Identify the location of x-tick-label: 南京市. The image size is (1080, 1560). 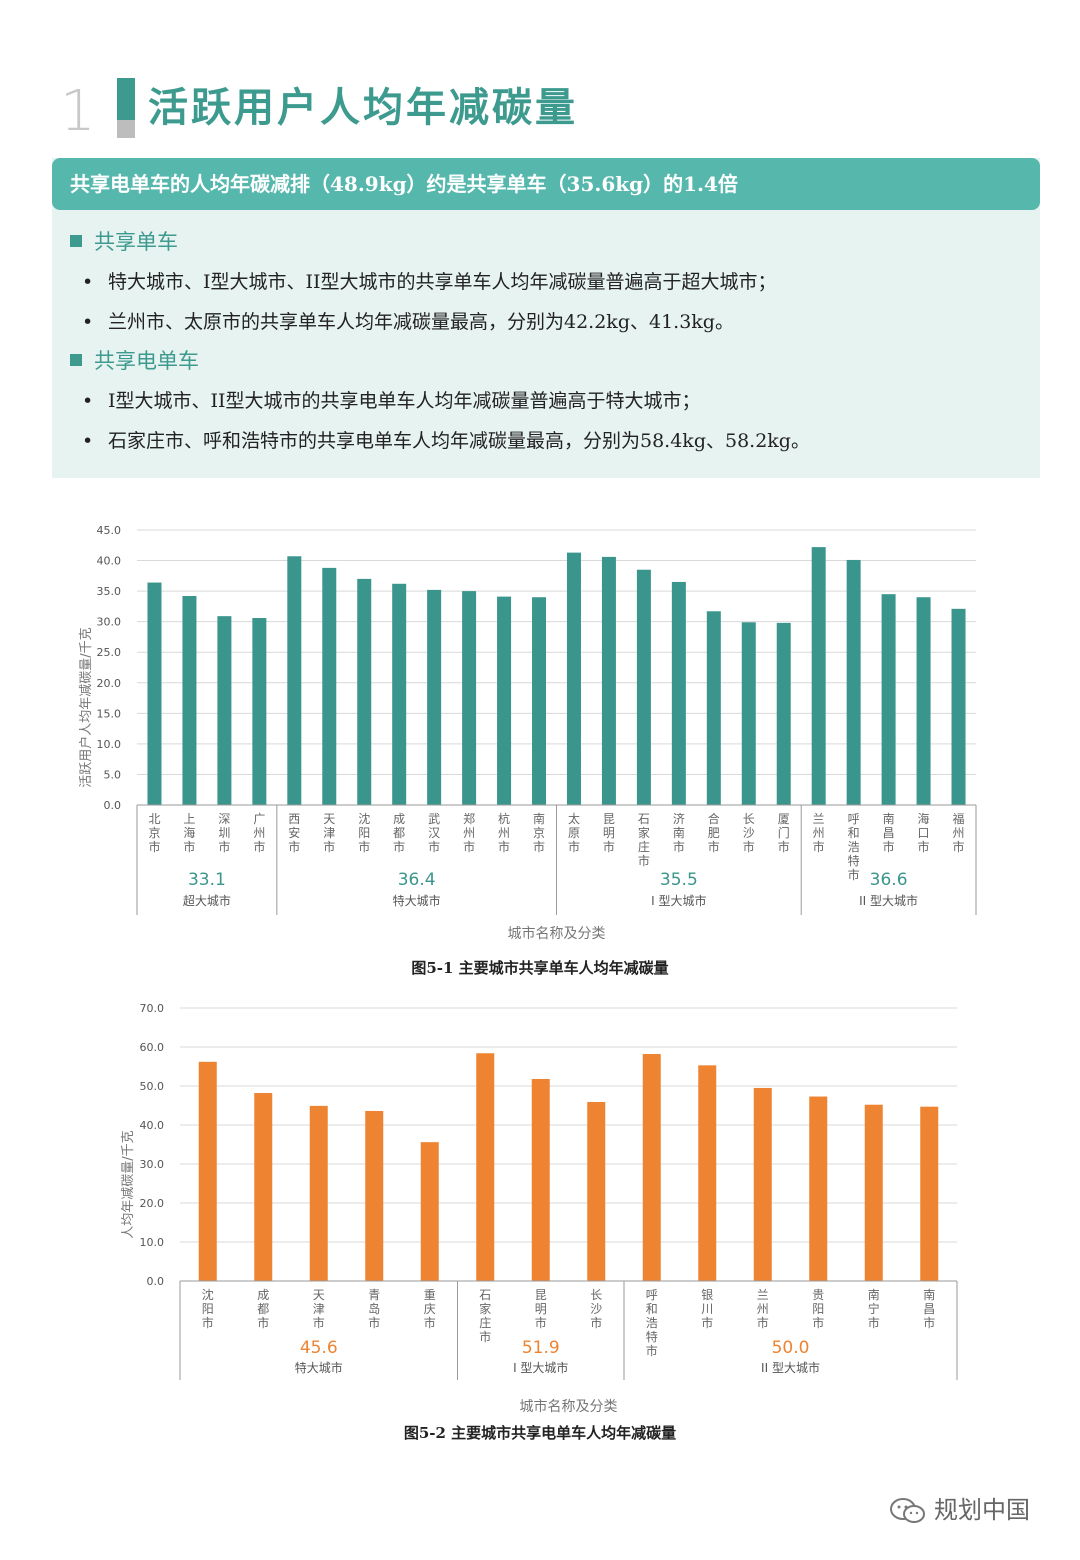
(539, 832).